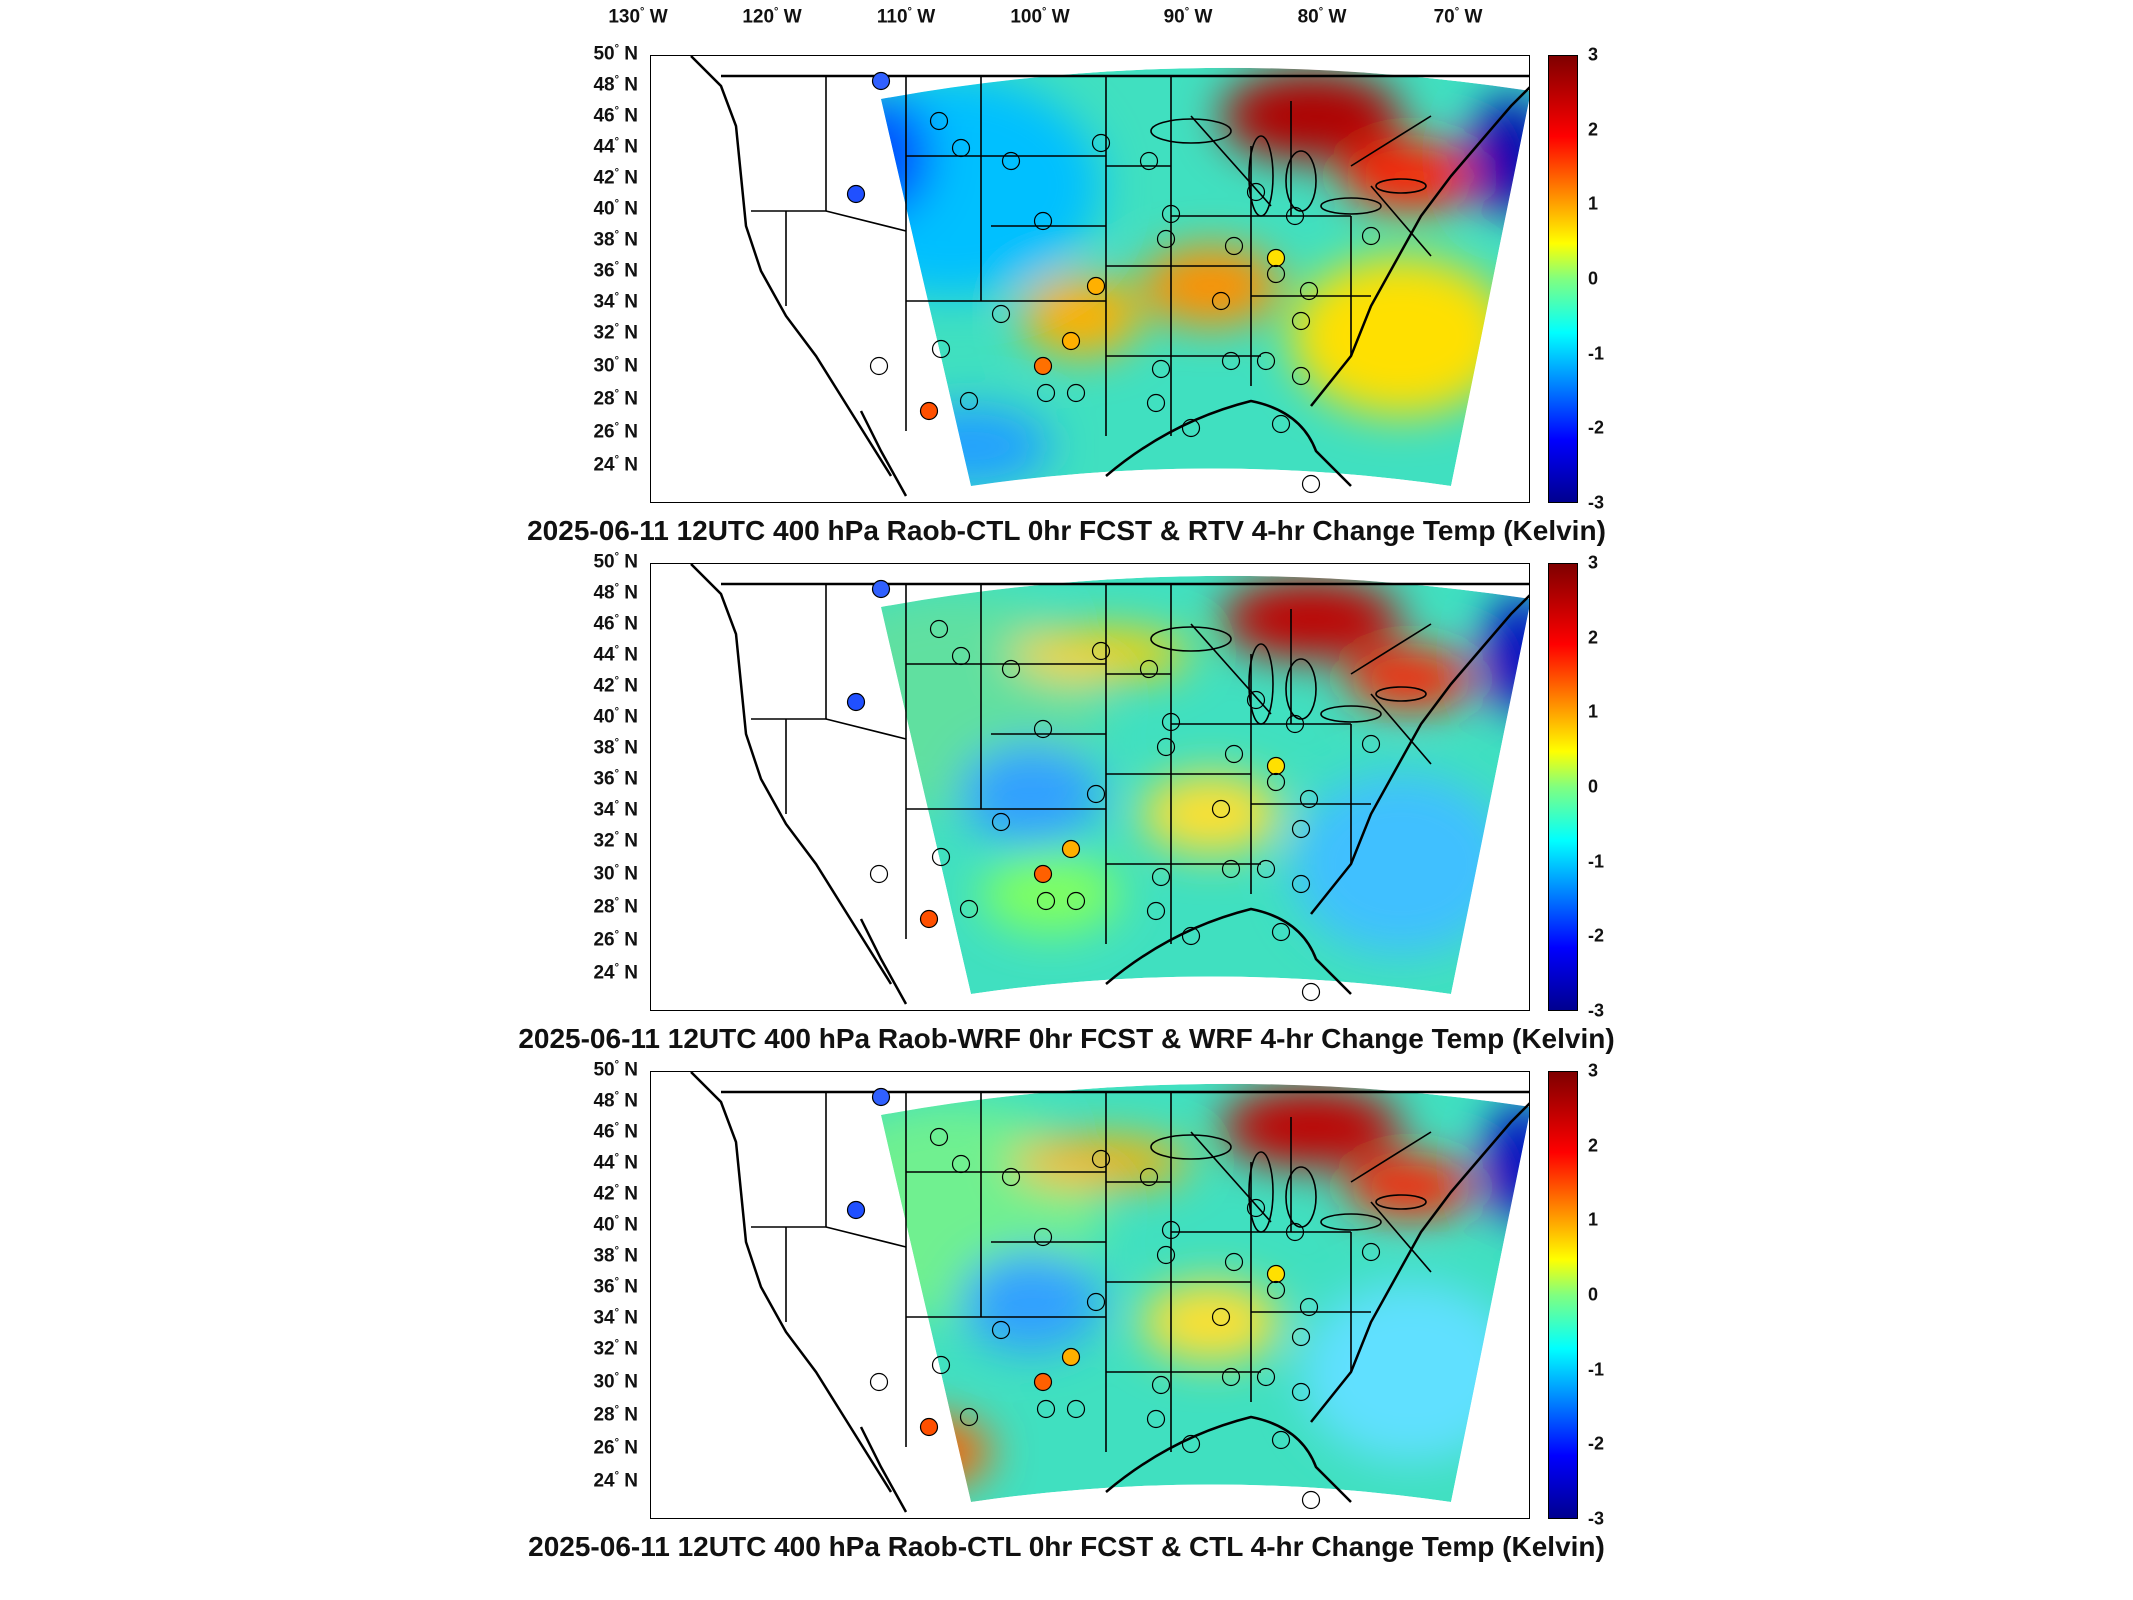  Describe the element at coordinates (1593, 711) in the screenshot. I see `colorbar-tick-label: 1` at that location.